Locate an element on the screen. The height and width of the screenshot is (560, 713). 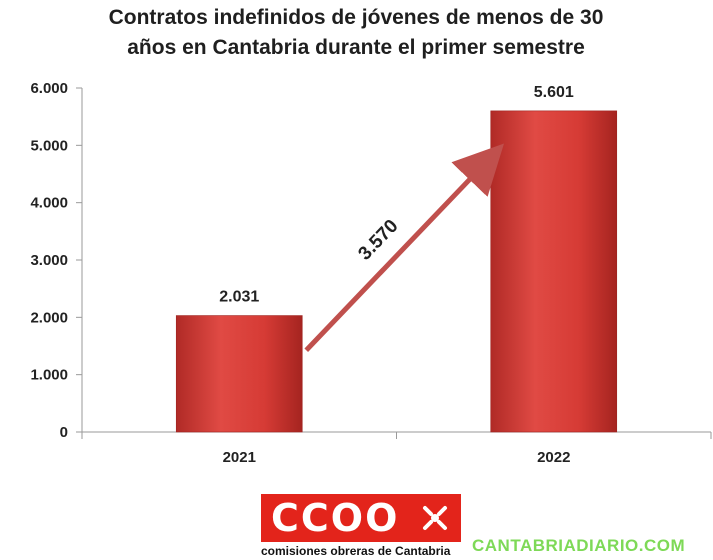
difference-arrow is located at coordinates (404, 247).